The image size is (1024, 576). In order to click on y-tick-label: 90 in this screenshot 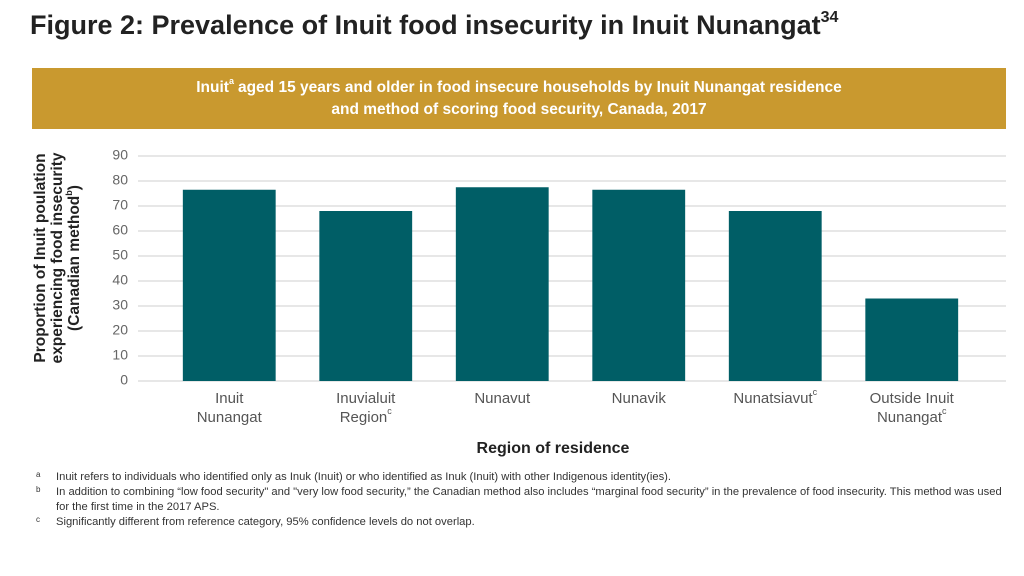, I will do `click(120, 155)`.